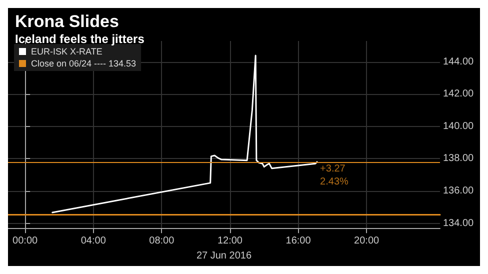 The height and width of the screenshot is (274, 488). What do you see at coordinates (83, 63) in the screenshot?
I see `legend-label: Close on 06/24 ---- 134.53` at bounding box center [83, 63].